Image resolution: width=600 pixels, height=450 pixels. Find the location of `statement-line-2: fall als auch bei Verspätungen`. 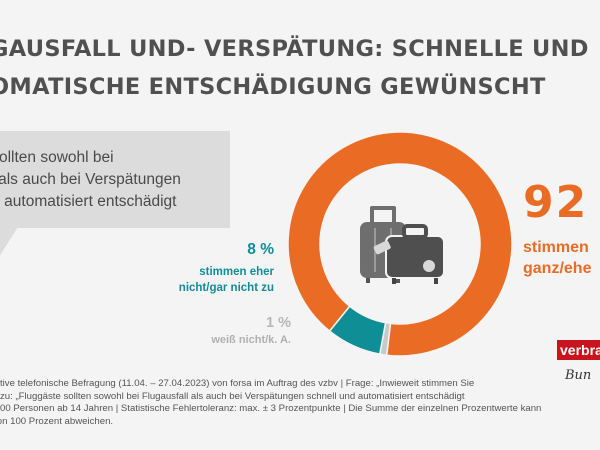

statement-line-2: fall als auch bei Verspätungen is located at coordinates (90, 179).